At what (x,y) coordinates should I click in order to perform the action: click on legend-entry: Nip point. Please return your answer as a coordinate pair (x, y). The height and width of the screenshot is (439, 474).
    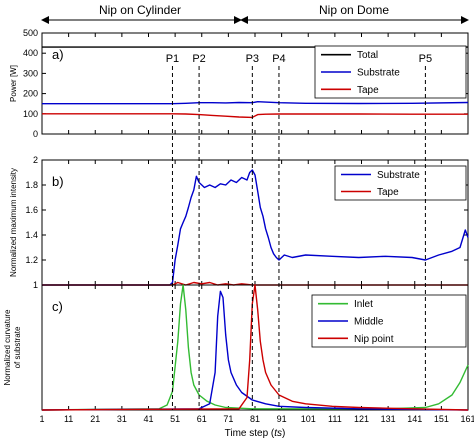
    Looking at the image, I should click on (374, 339).